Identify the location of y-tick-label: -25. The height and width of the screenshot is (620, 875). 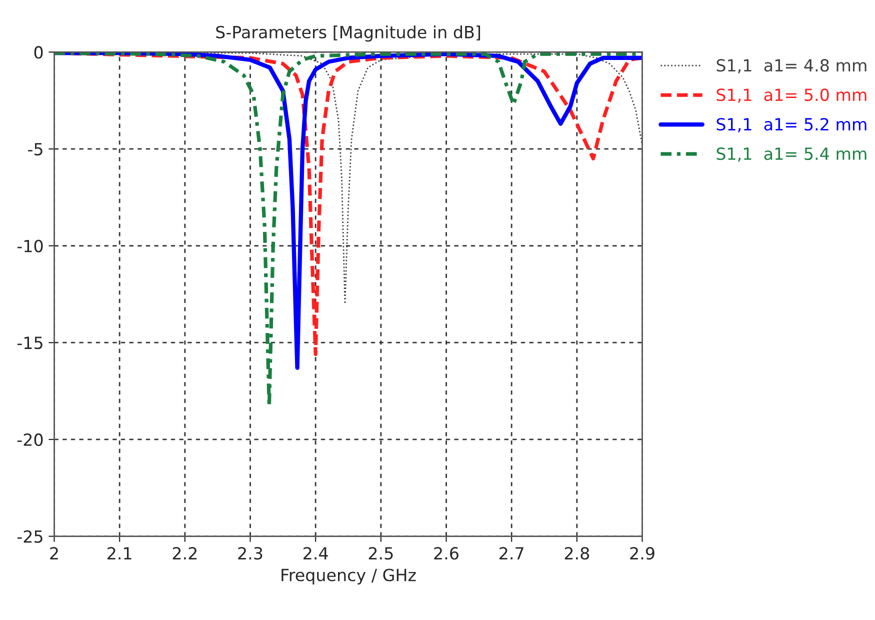
(29, 536).